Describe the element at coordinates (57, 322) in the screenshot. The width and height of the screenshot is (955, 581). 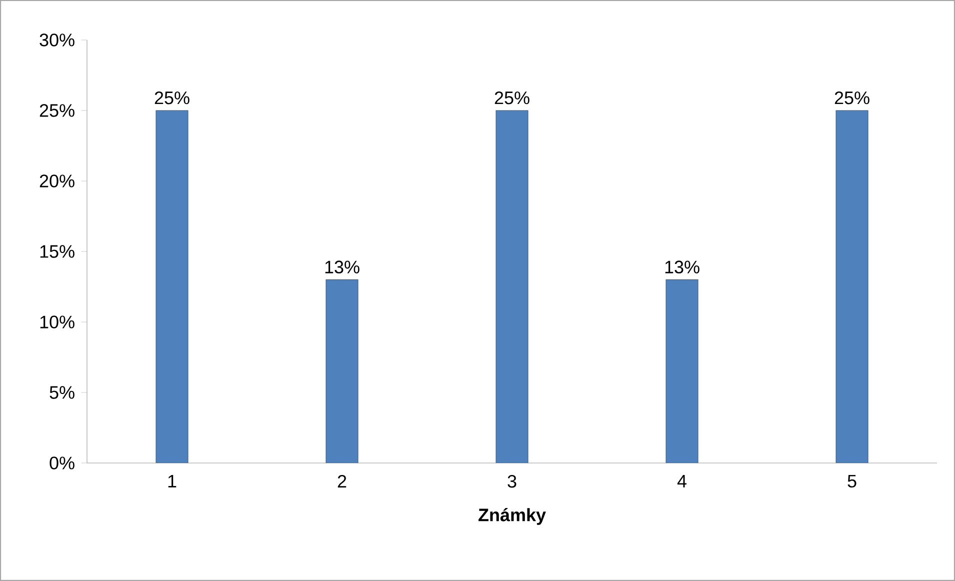
I see `y-tick-label: 10%` at that location.